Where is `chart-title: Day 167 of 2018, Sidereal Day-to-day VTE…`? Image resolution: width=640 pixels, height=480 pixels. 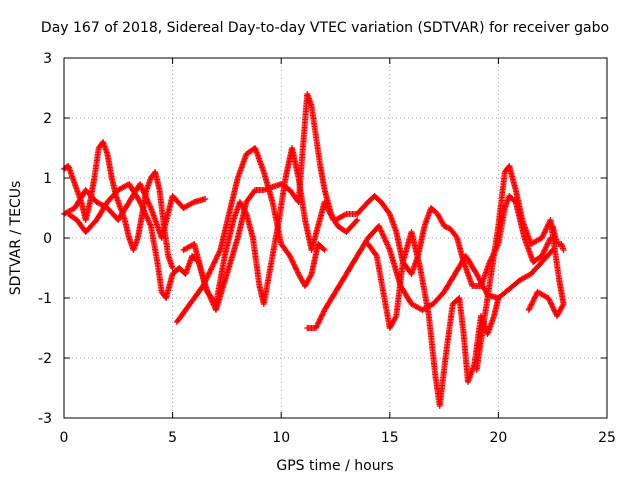
chart-title: Day 167 of 2018, Sidereal Day-to-day VTE… is located at coordinates (325, 28).